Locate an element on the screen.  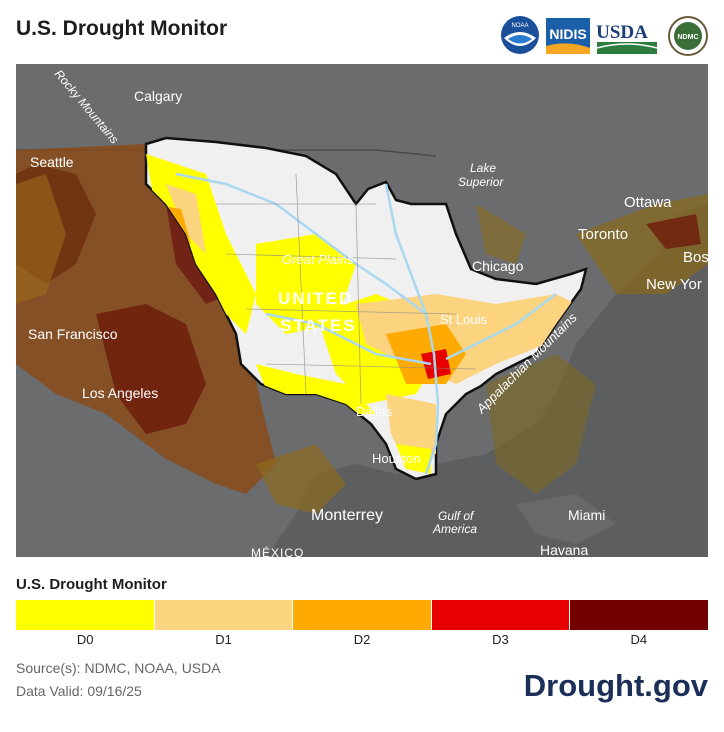
usda-logo: USDA is located at coordinates (627, 38).